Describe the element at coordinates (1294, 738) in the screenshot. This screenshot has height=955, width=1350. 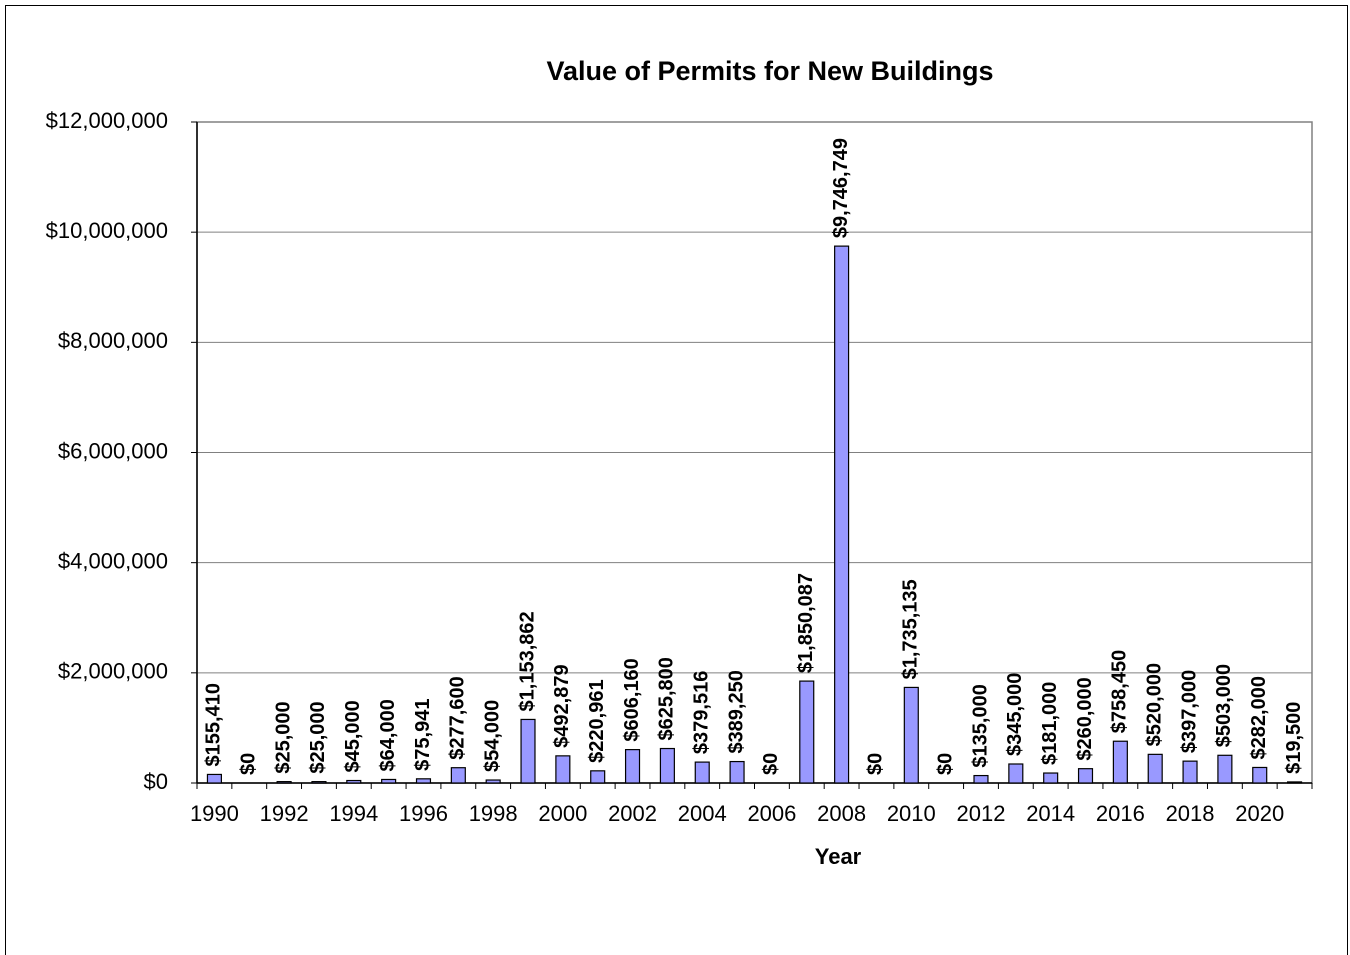
I see `data-label: $19,500` at that location.